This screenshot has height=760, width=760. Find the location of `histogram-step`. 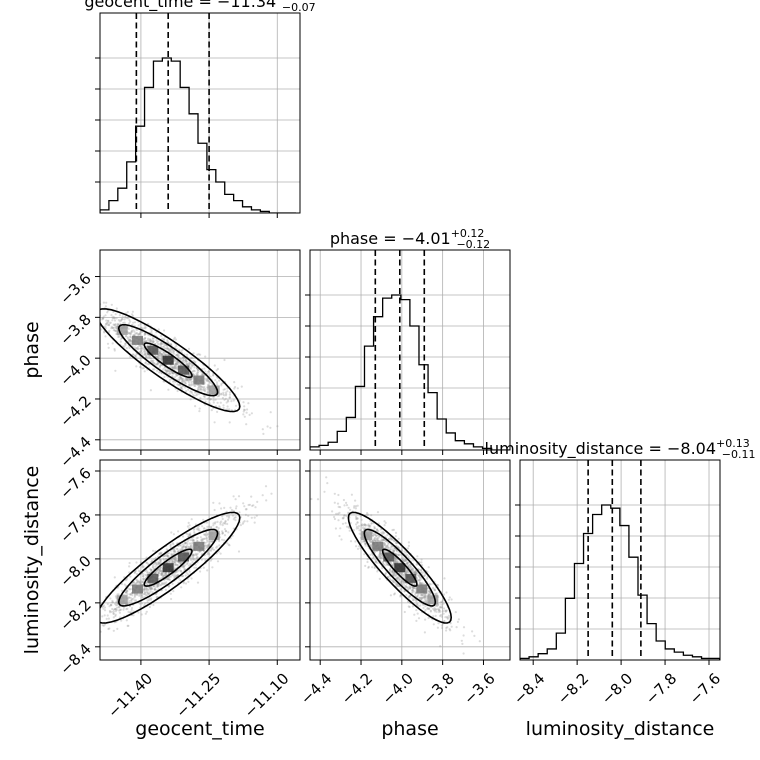

histogram-step is located at coordinates (198, 135).